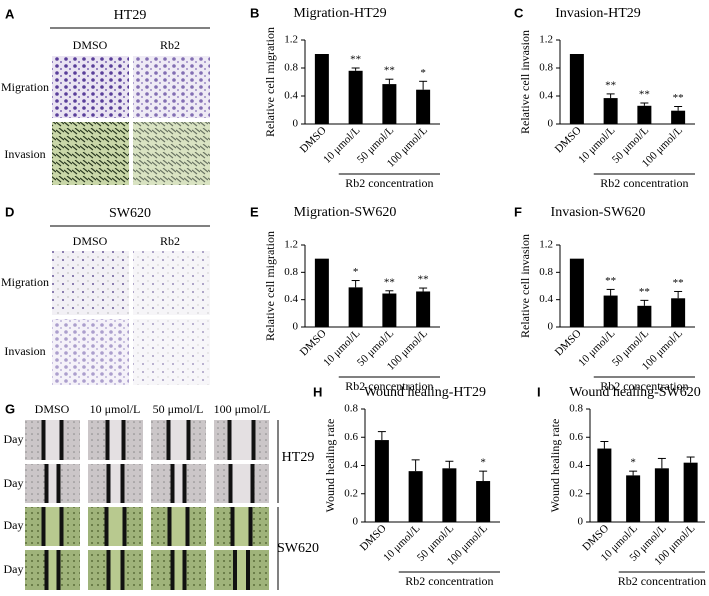  I want to click on y-axis-label: Wound healing rate, so click(330, 466).